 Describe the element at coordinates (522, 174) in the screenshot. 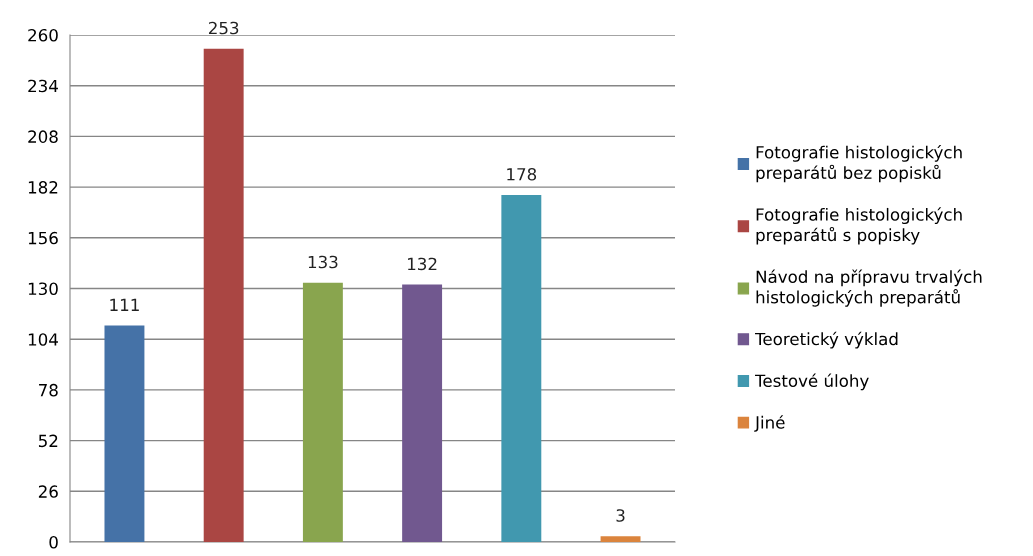

I see `data-label: 178` at that location.